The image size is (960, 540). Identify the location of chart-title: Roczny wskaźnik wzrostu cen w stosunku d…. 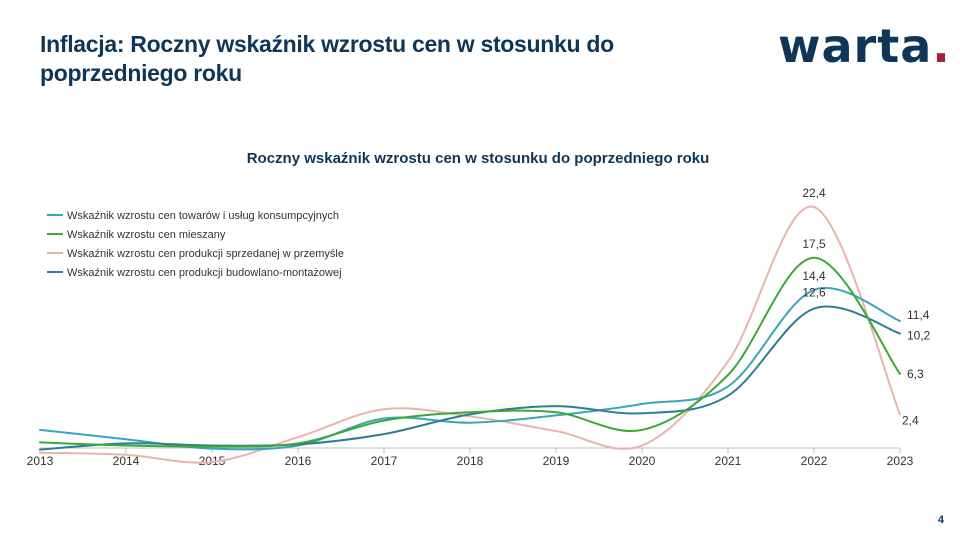
(478, 158).